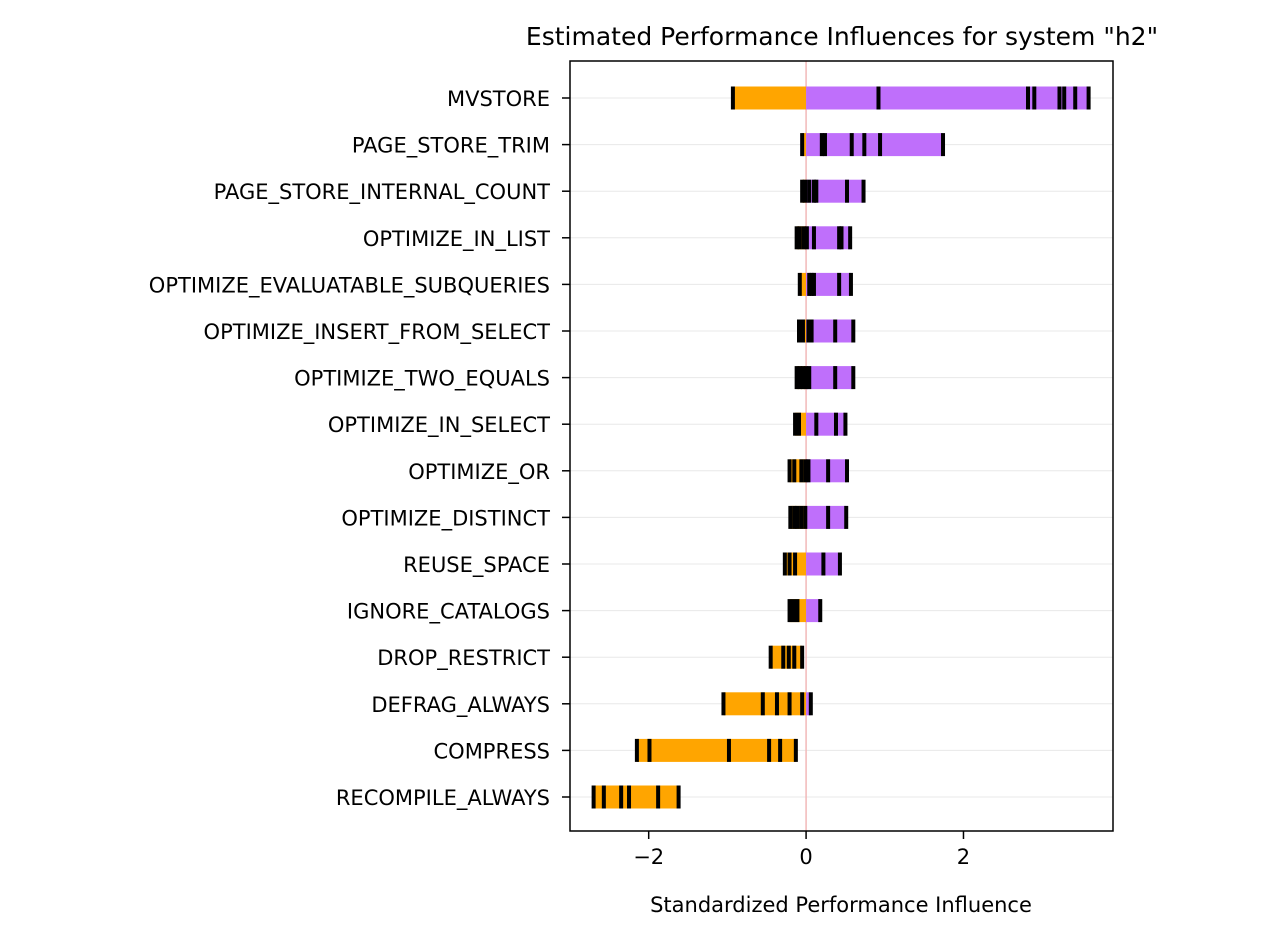 The width and height of the screenshot is (1283, 939). Describe the element at coordinates (498, 99) in the screenshot. I see `y-tick-label: MVSTORE` at that location.